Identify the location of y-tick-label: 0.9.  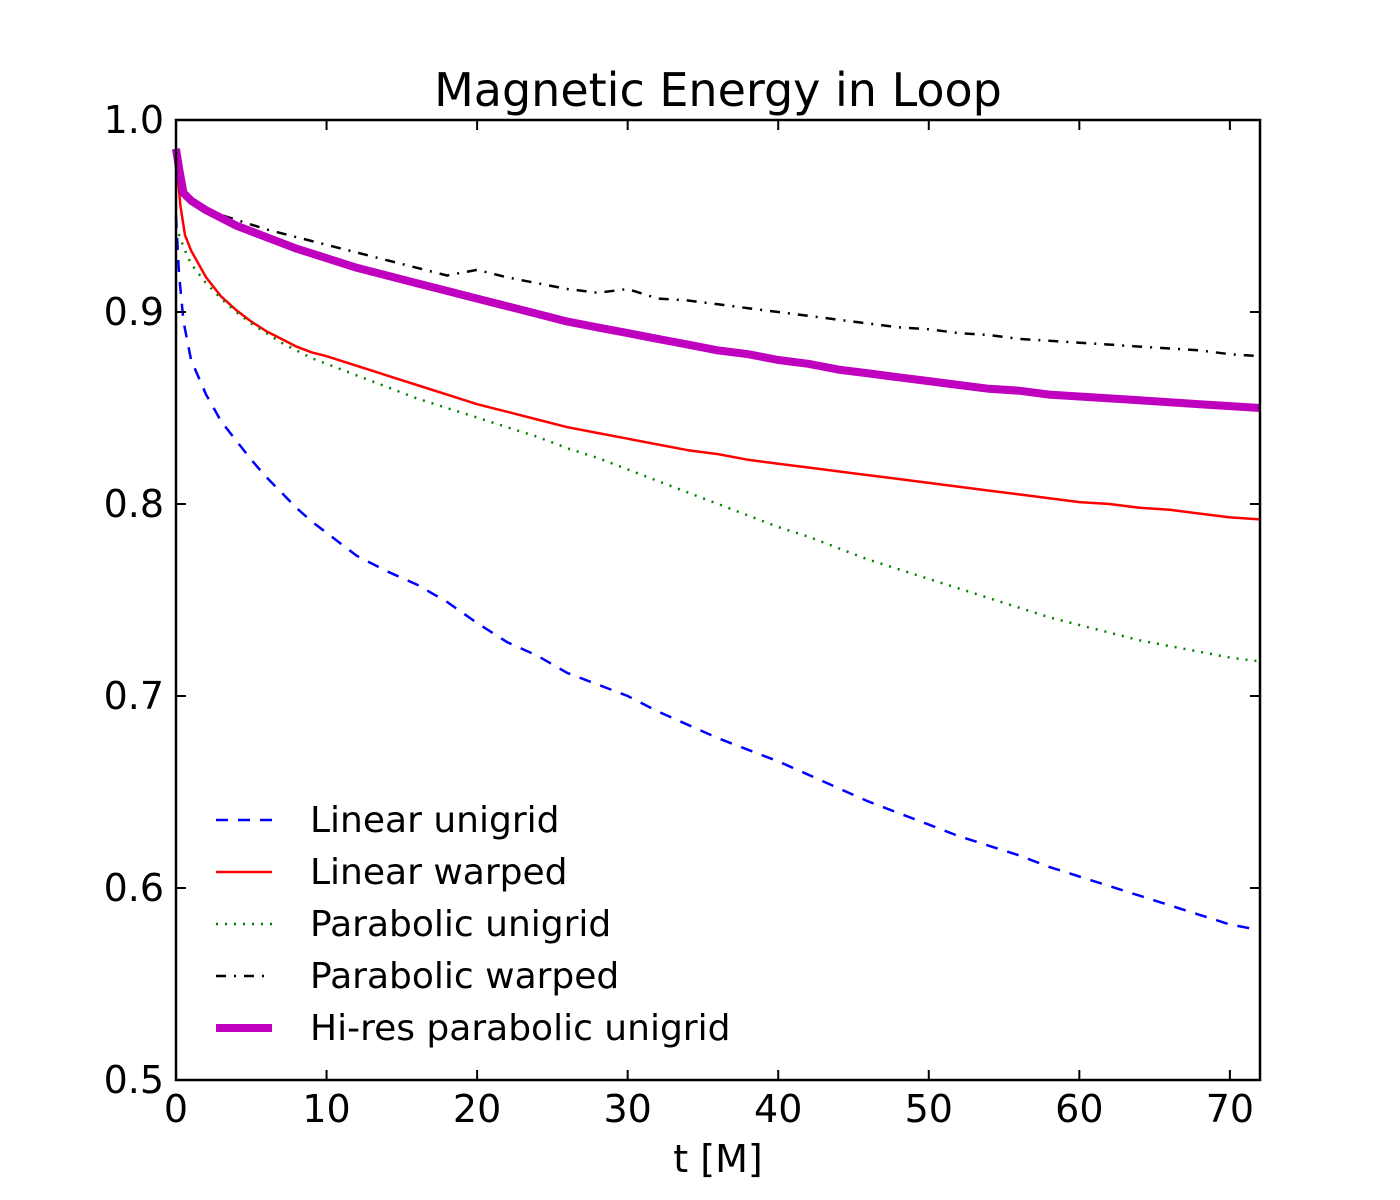
(134, 312).